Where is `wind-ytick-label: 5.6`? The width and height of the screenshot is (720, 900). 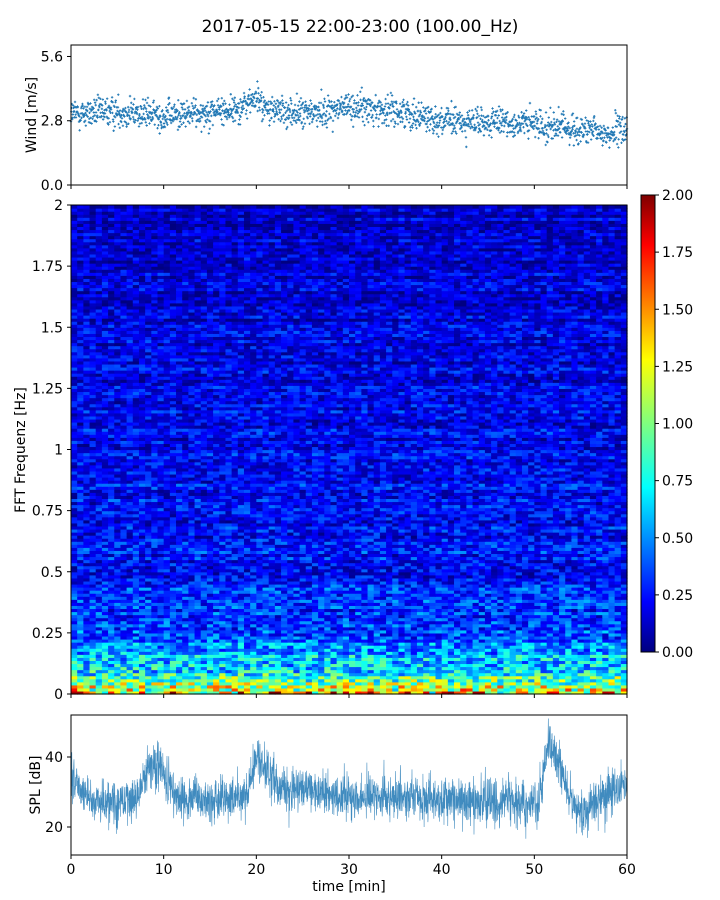 wind-ytick-label: 5.6 is located at coordinates (52, 57).